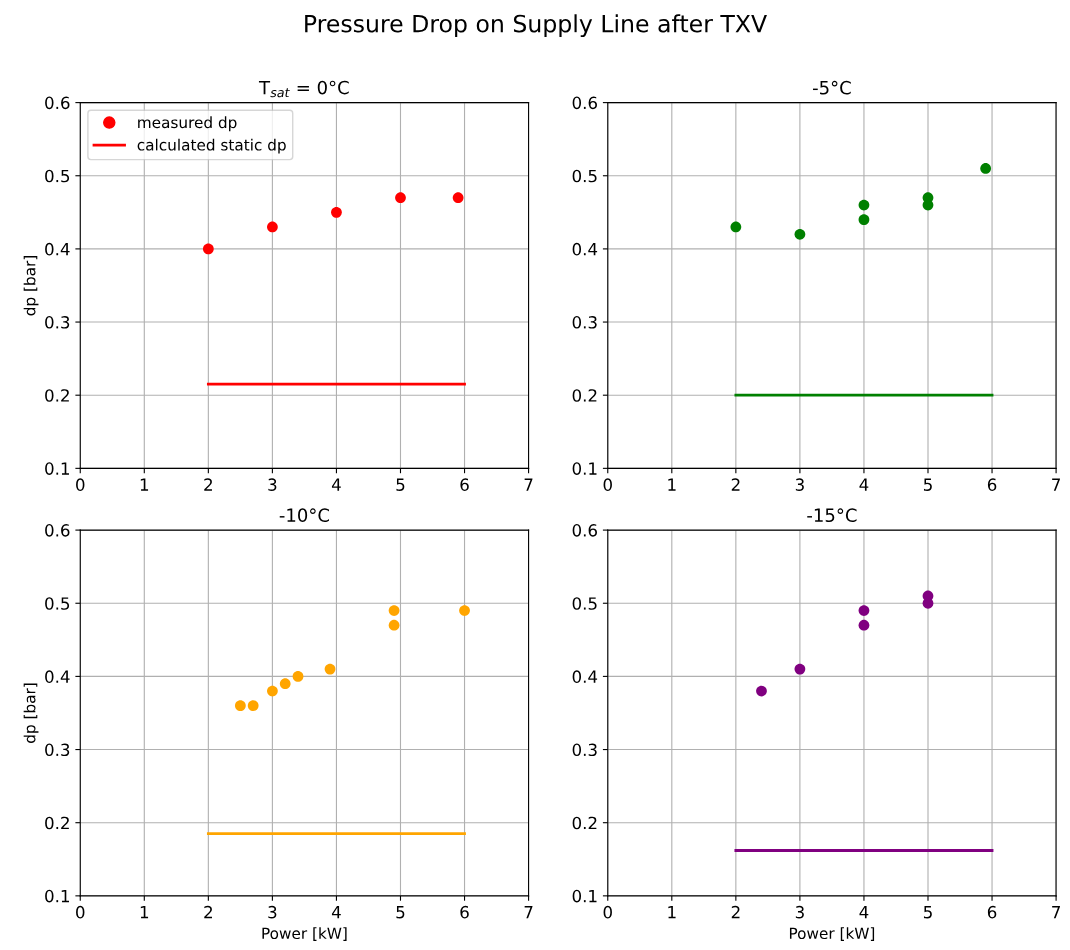 The height and width of the screenshot is (950, 1070). Describe the element at coordinates (536, 26) in the screenshot. I see `text: Pressure Drop on Supply Line after TXV` at that location.